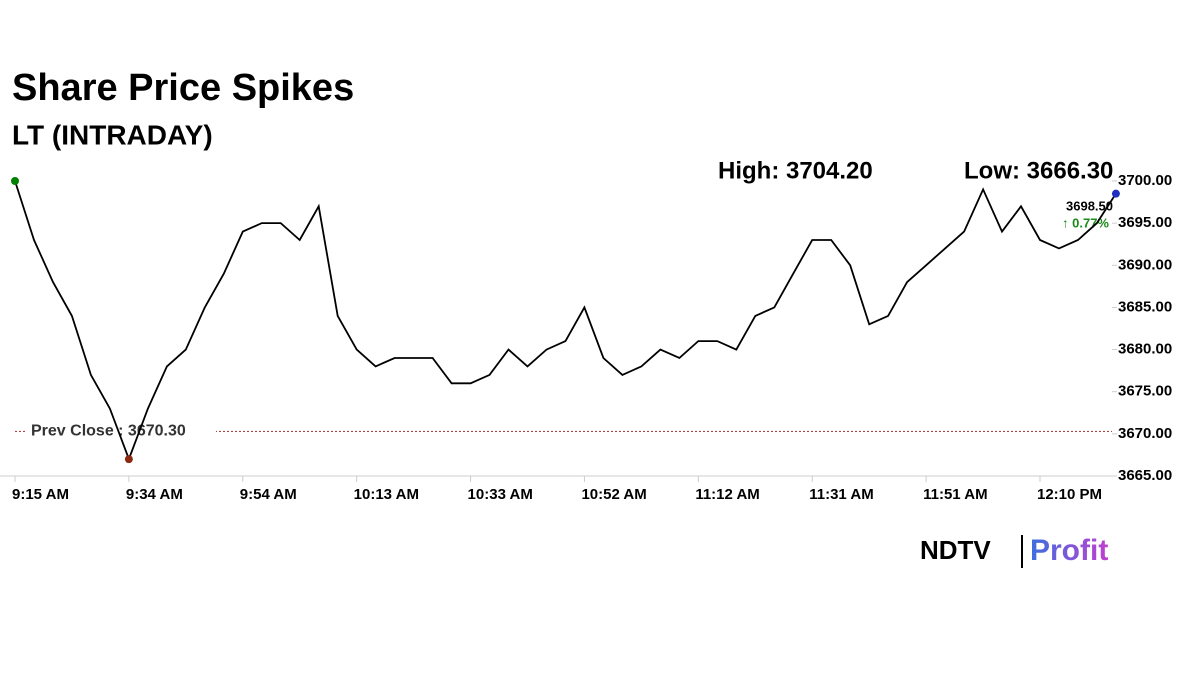 The image size is (1200, 674). Describe the element at coordinates (112, 134) in the screenshot. I see `chart-subtitle: LT (INTRADAY)` at that location.